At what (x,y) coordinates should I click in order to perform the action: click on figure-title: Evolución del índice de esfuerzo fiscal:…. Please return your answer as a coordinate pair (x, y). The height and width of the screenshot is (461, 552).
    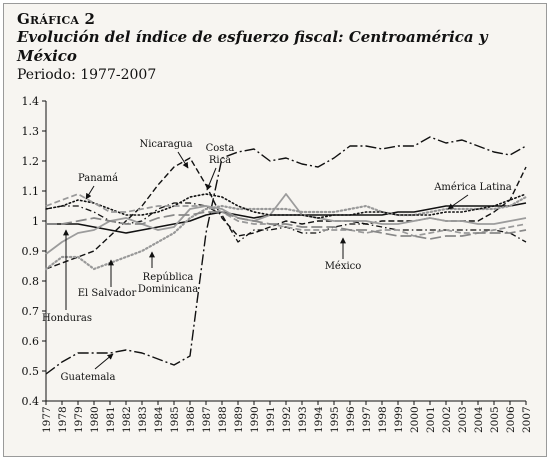
    Looking at the image, I should click on (252, 46).